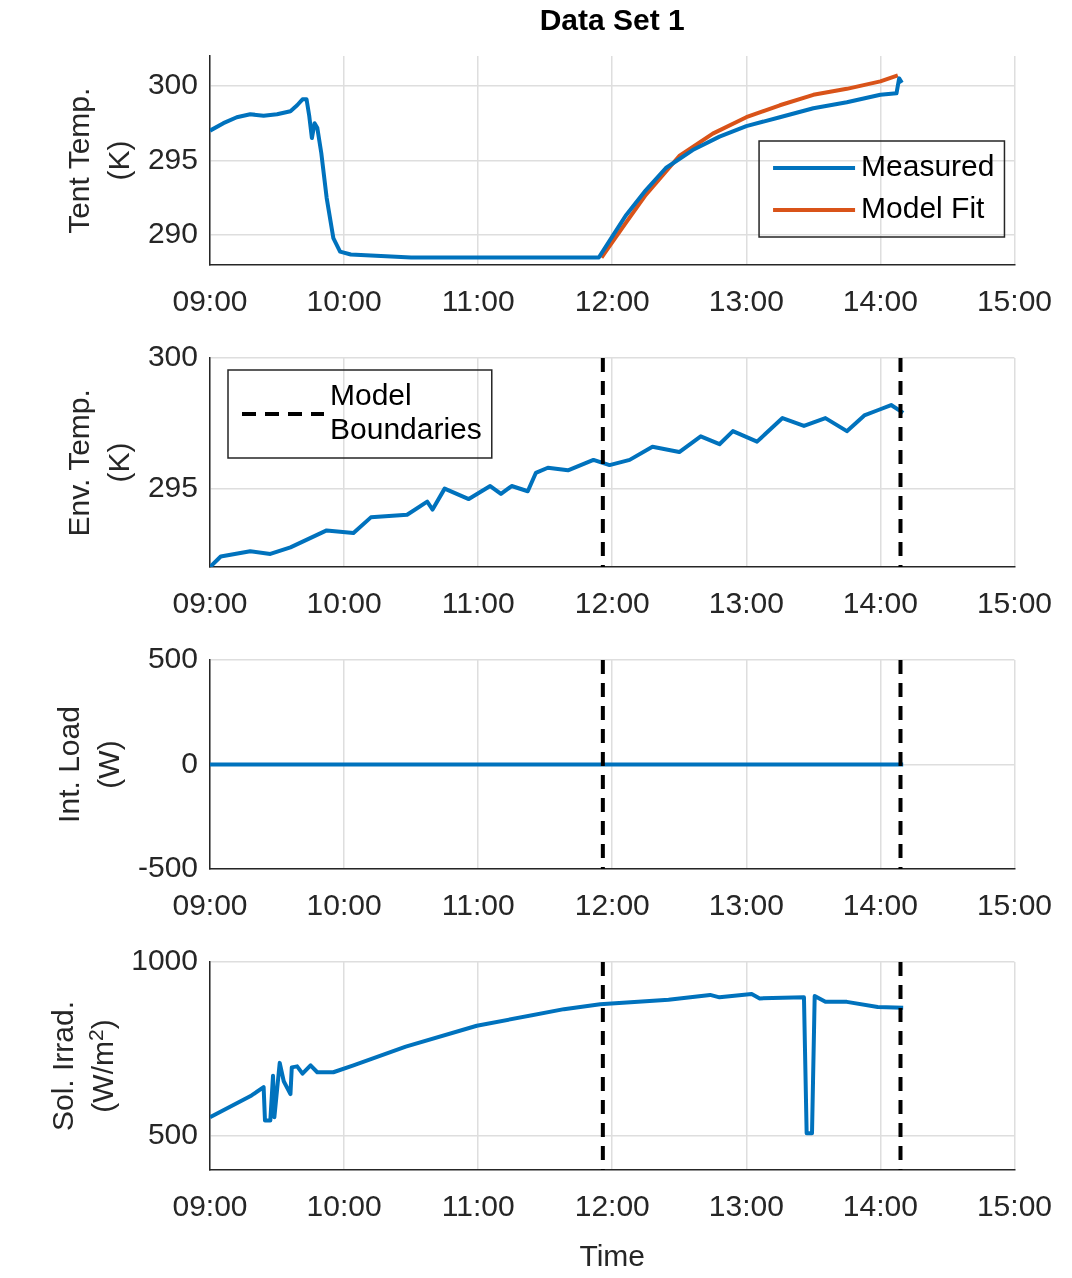 This screenshot has width=1072, height=1278. Describe the element at coordinates (189, 762) in the screenshot. I see `y-tick-label: 0` at that location.